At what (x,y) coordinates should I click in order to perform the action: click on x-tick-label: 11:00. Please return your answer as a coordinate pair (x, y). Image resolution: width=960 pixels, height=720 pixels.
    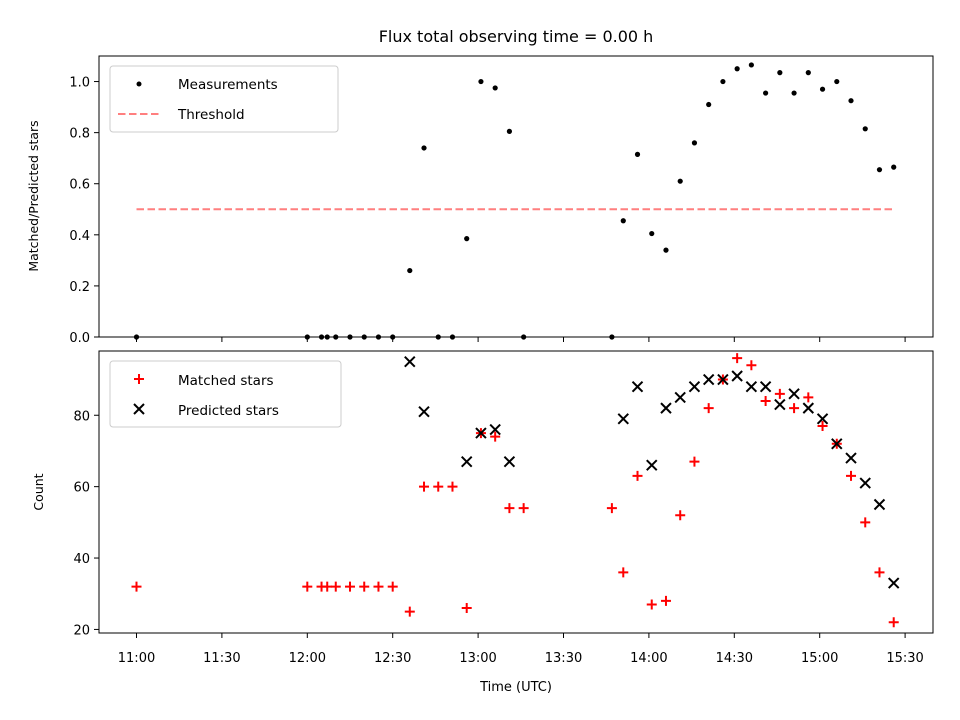
    Looking at the image, I should click on (136, 658).